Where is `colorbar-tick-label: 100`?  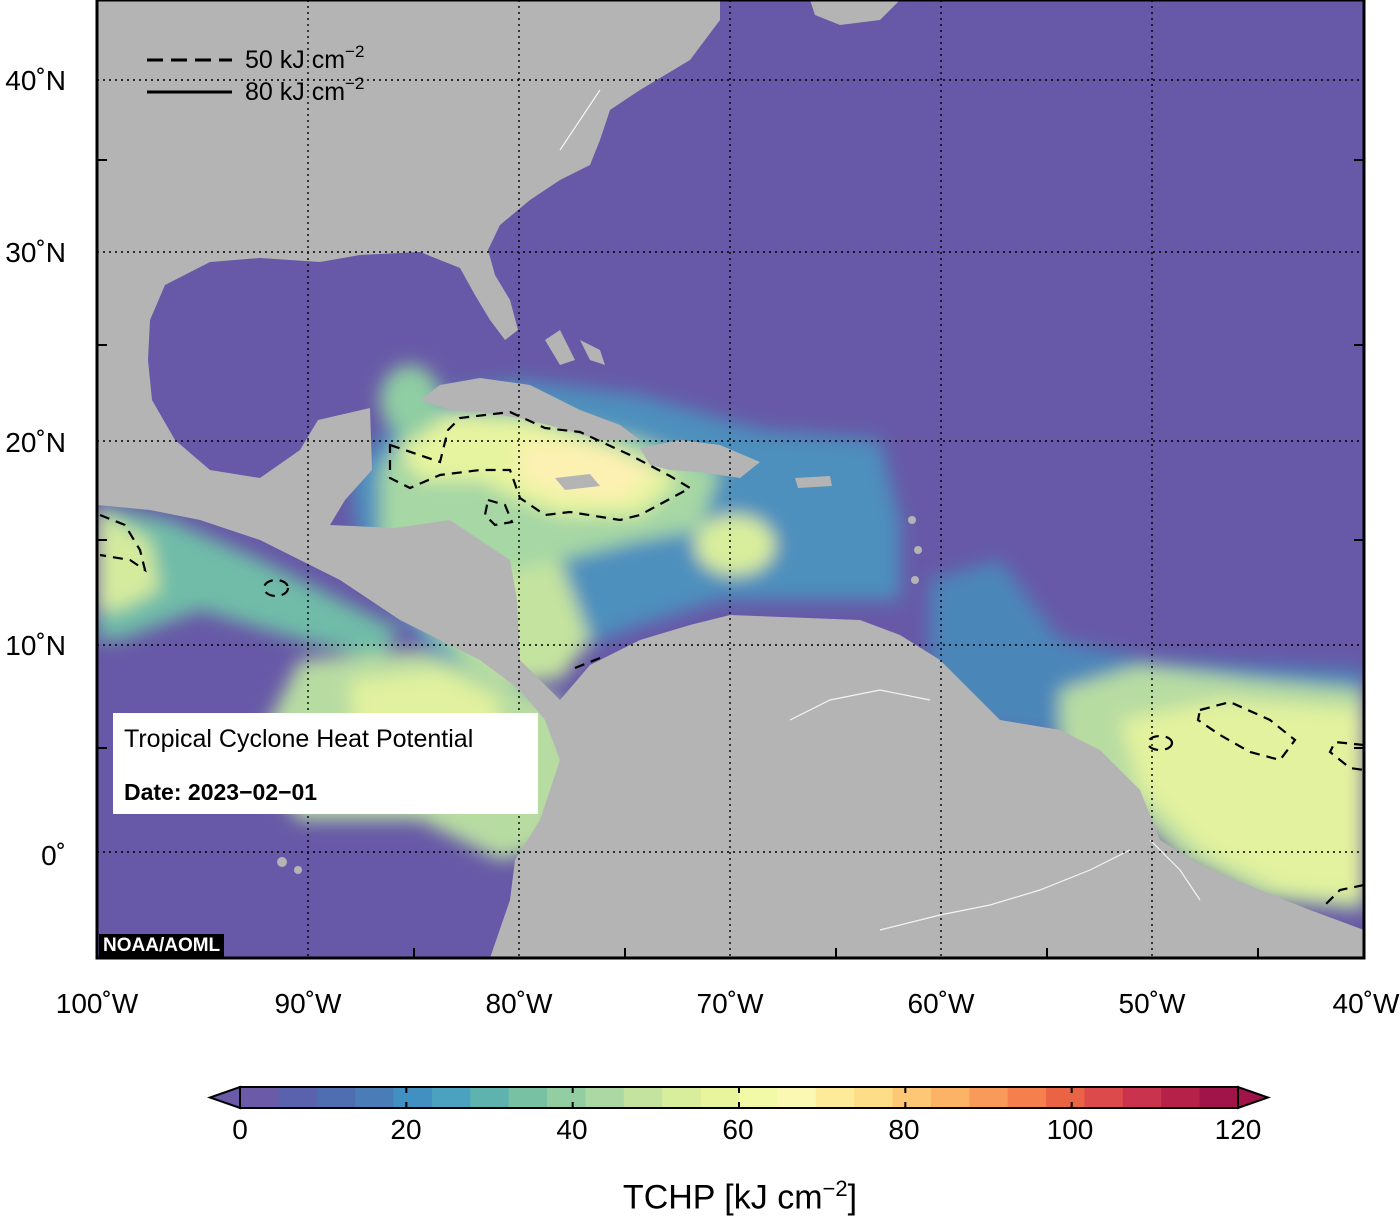 colorbar-tick-label: 100 is located at coordinates (1070, 1129).